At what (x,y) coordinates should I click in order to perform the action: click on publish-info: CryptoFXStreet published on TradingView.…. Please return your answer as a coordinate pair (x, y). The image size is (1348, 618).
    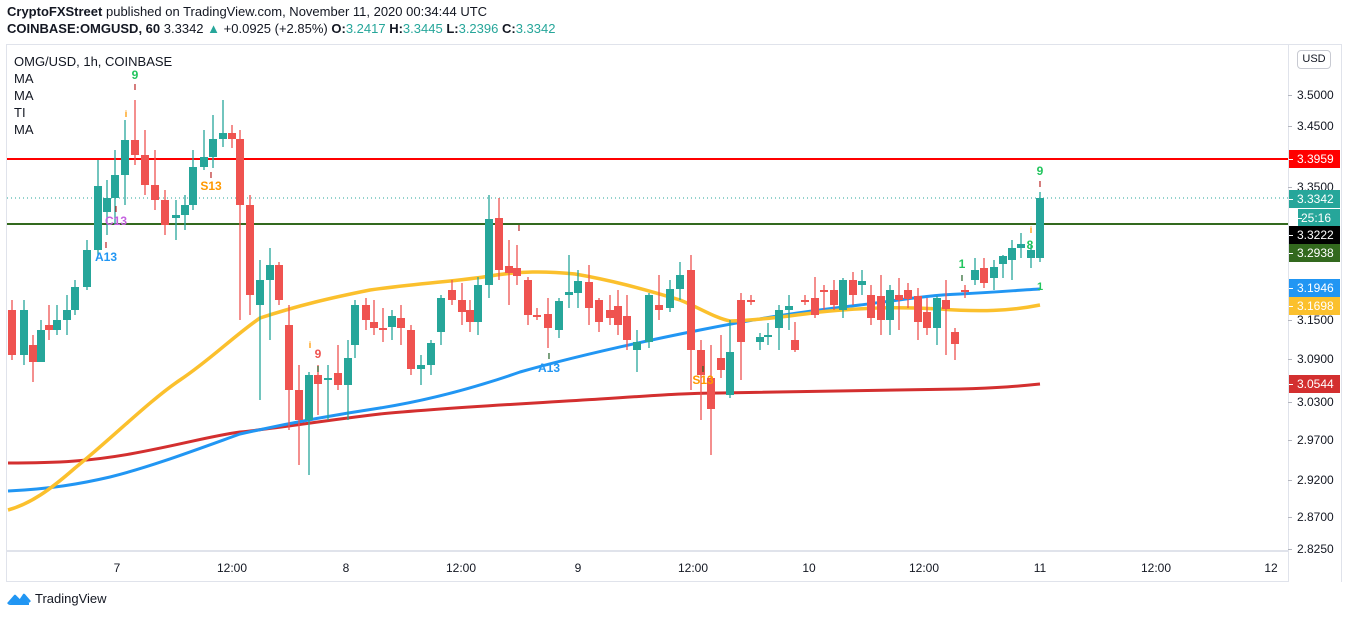
    Looking at the image, I should click on (247, 12).